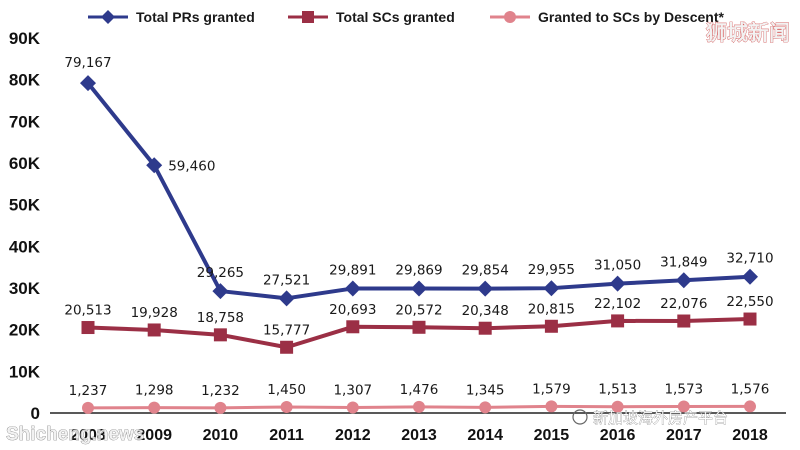 This screenshot has height=450, width=800. Describe the element at coordinates (749, 302) in the screenshot. I see `data-label: 22,550` at that location.